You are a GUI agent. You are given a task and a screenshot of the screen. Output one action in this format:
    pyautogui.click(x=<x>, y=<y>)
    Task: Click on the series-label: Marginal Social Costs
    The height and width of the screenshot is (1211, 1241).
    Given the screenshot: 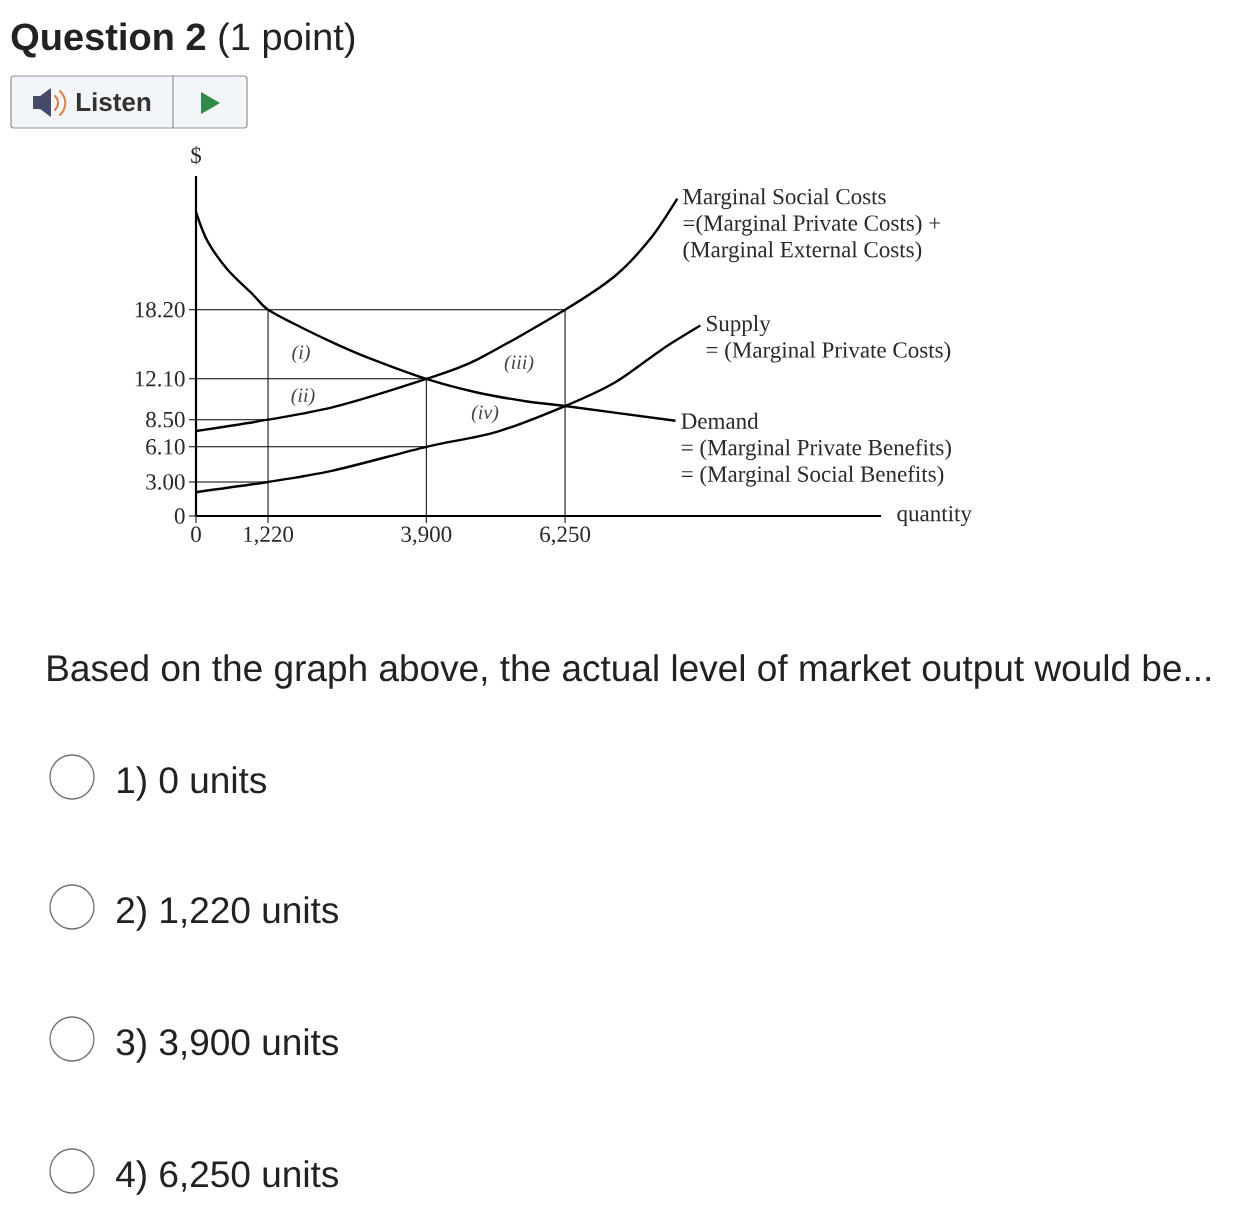 What is the action you would take?
    pyautogui.click(x=784, y=199)
    